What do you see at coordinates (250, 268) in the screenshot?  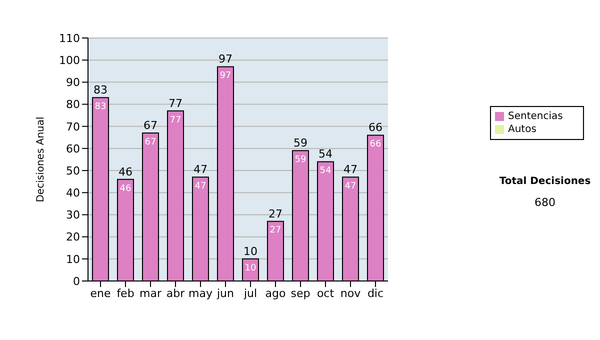 I see `data-label: 10` at bounding box center [250, 268].